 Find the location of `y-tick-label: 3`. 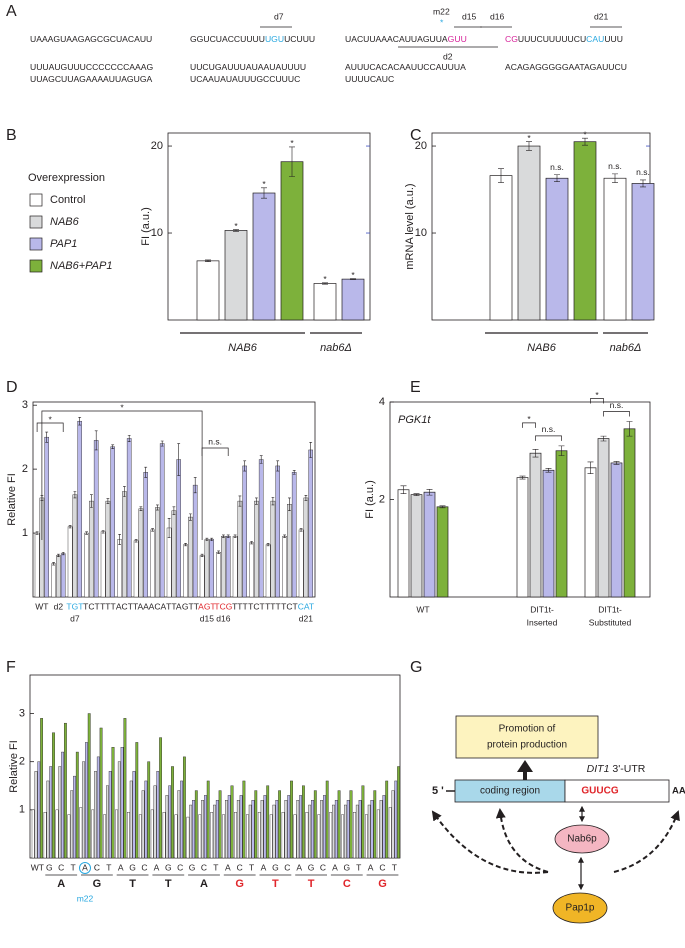

y-tick-label: 3 is located at coordinates (25, 405).